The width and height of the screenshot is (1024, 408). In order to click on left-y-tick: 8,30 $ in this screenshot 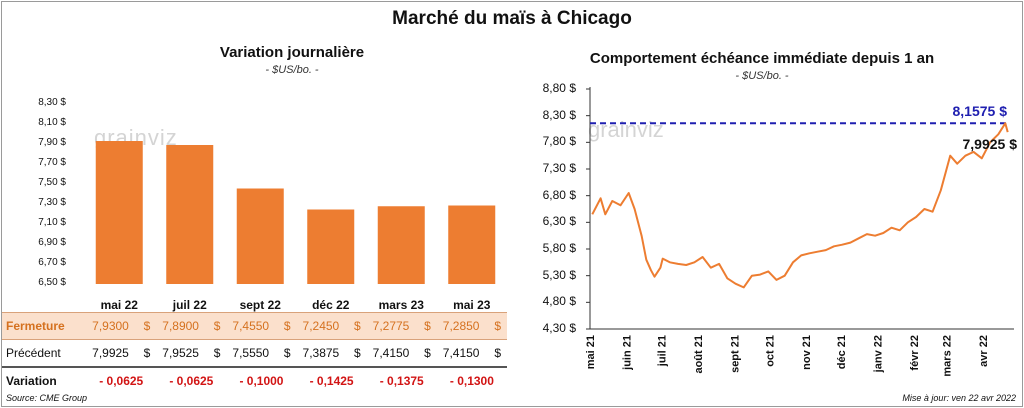, I will do `click(52, 102)`.